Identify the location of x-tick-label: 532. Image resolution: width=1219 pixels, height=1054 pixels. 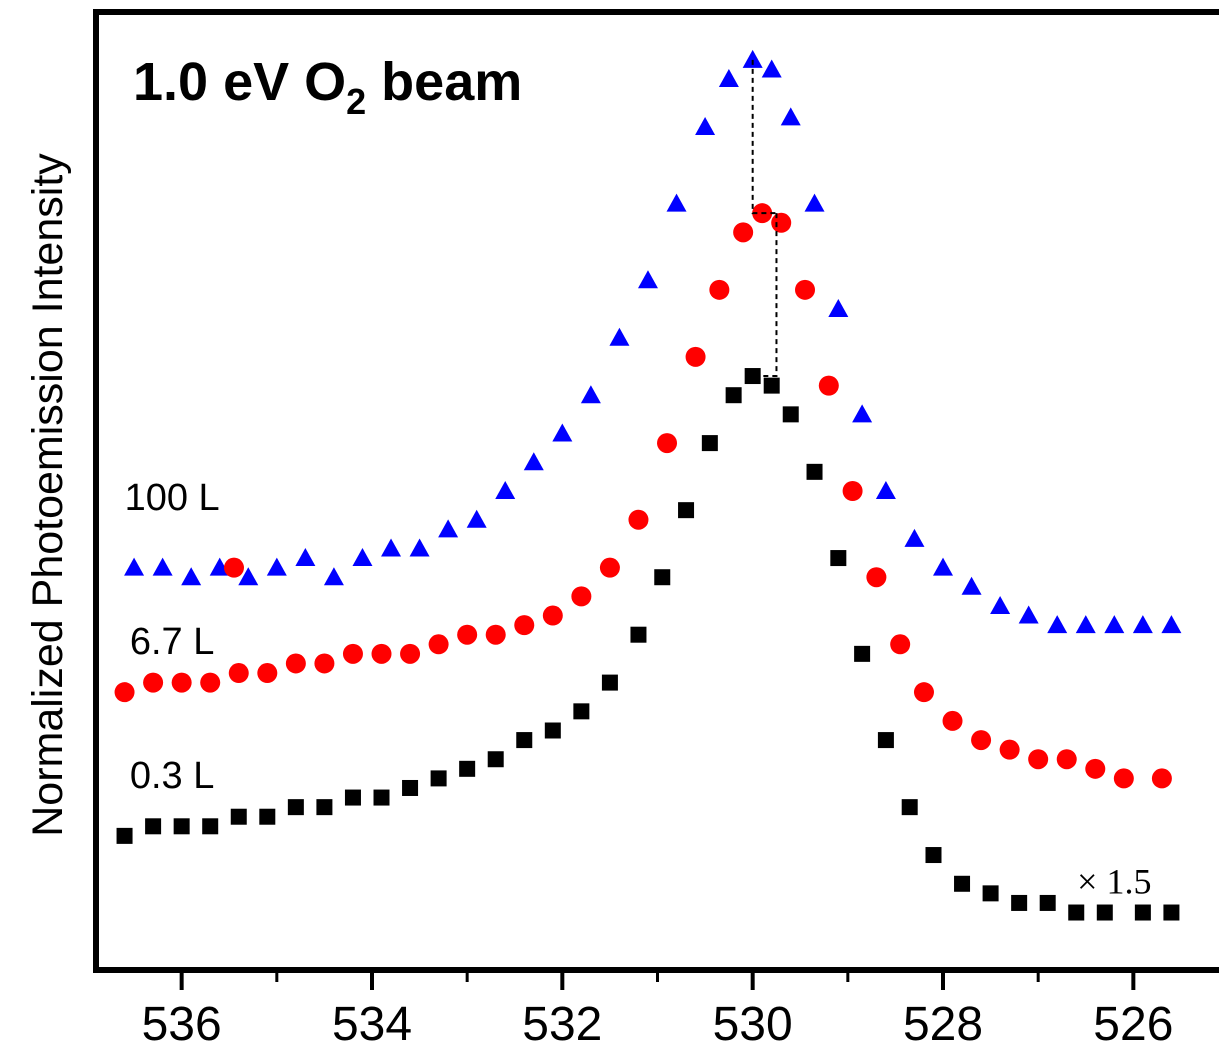
(562, 1024).